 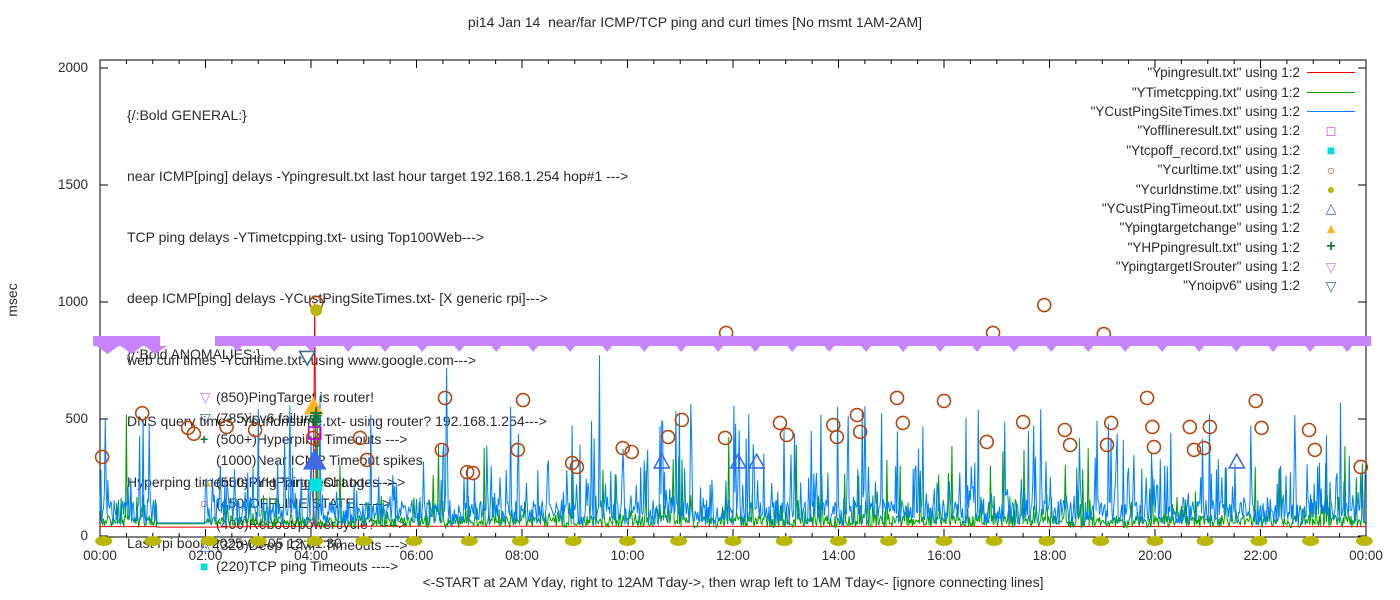 I want to click on legend-label: "Ytcpoff_record.txt" using 1:2, so click(x=1213, y=150).